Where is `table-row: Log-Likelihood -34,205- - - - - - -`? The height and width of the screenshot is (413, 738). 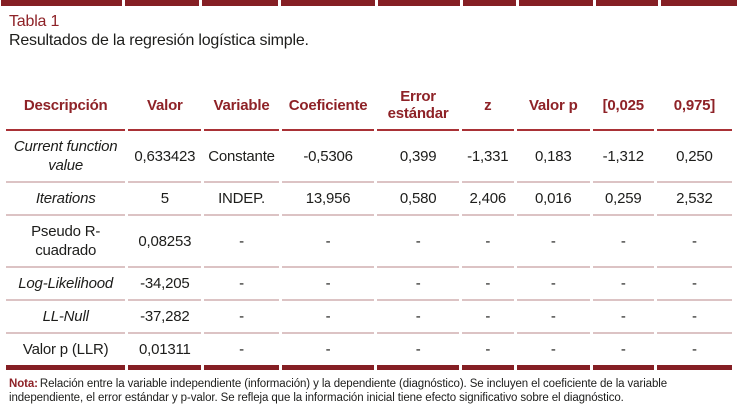 table-row: Log-Likelihood -34,205- - - - - - - is located at coordinates (369, 284).